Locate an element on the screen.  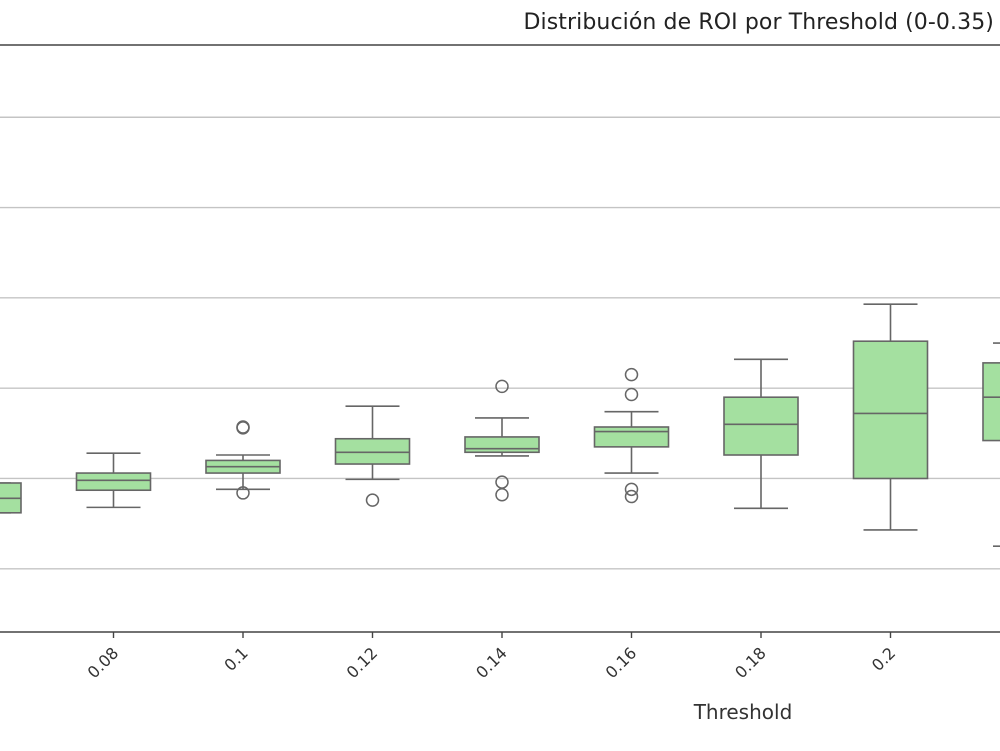
x-tick-label: 0.18 is located at coordinates (750, 662).